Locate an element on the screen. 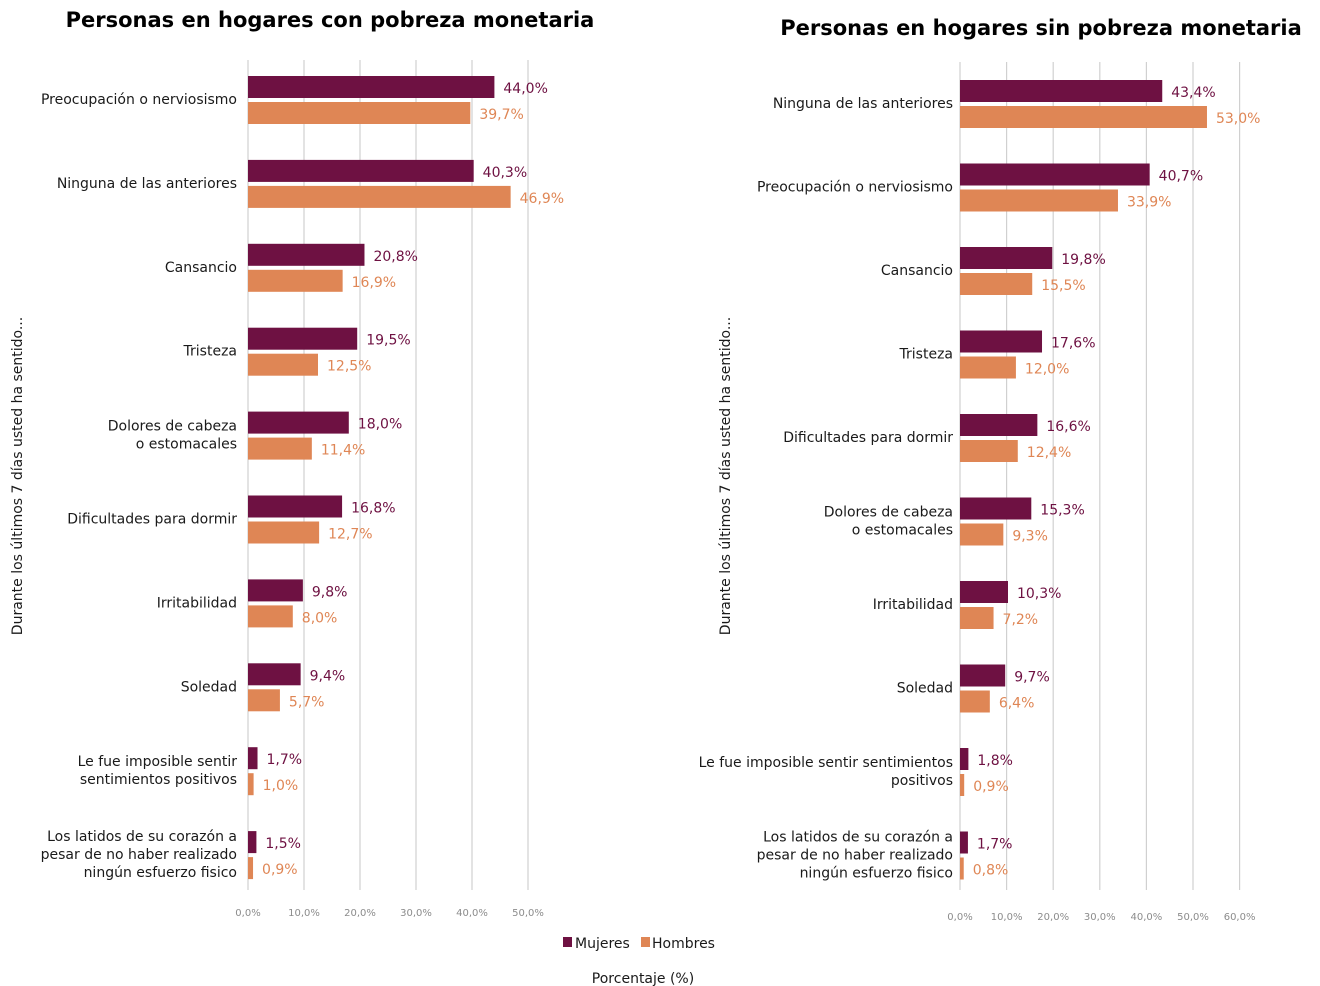 Image resolution: width=1320 pixels, height=986 pixels. data-label-hombres: 5,7% is located at coordinates (307, 702).